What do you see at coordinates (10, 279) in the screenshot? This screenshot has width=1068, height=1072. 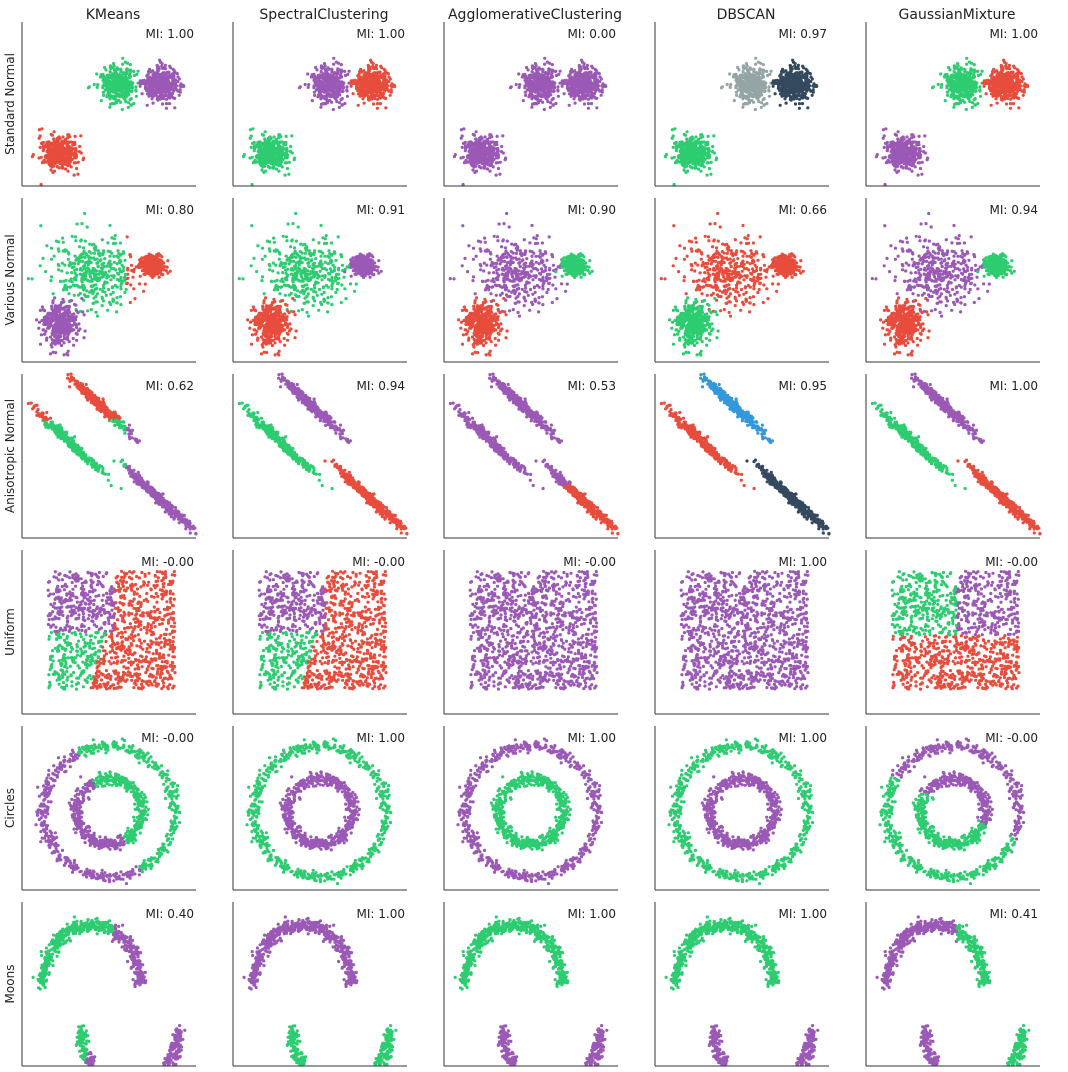 I see `dataset-label: Various Normal` at bounding box center [10, 279].